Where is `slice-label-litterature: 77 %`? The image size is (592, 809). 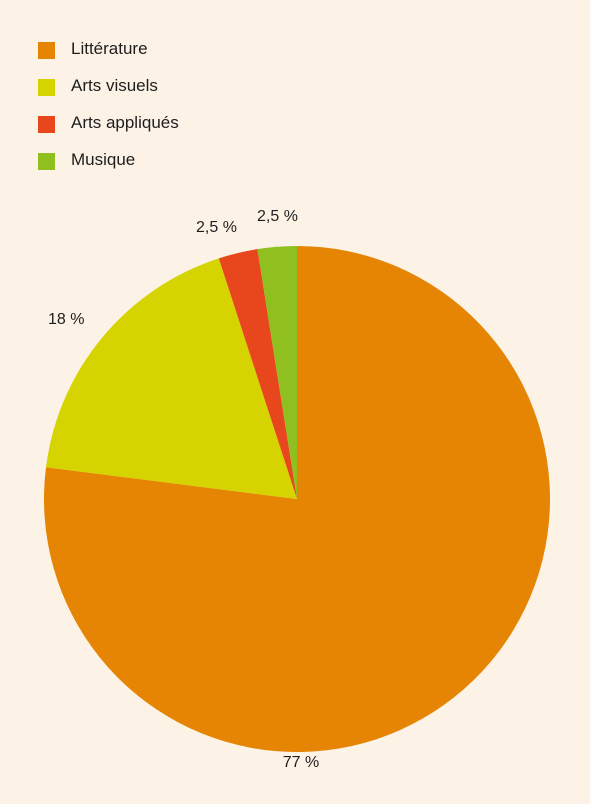
slice-label-litterature: 77 % is located at coordinates (301, 762).